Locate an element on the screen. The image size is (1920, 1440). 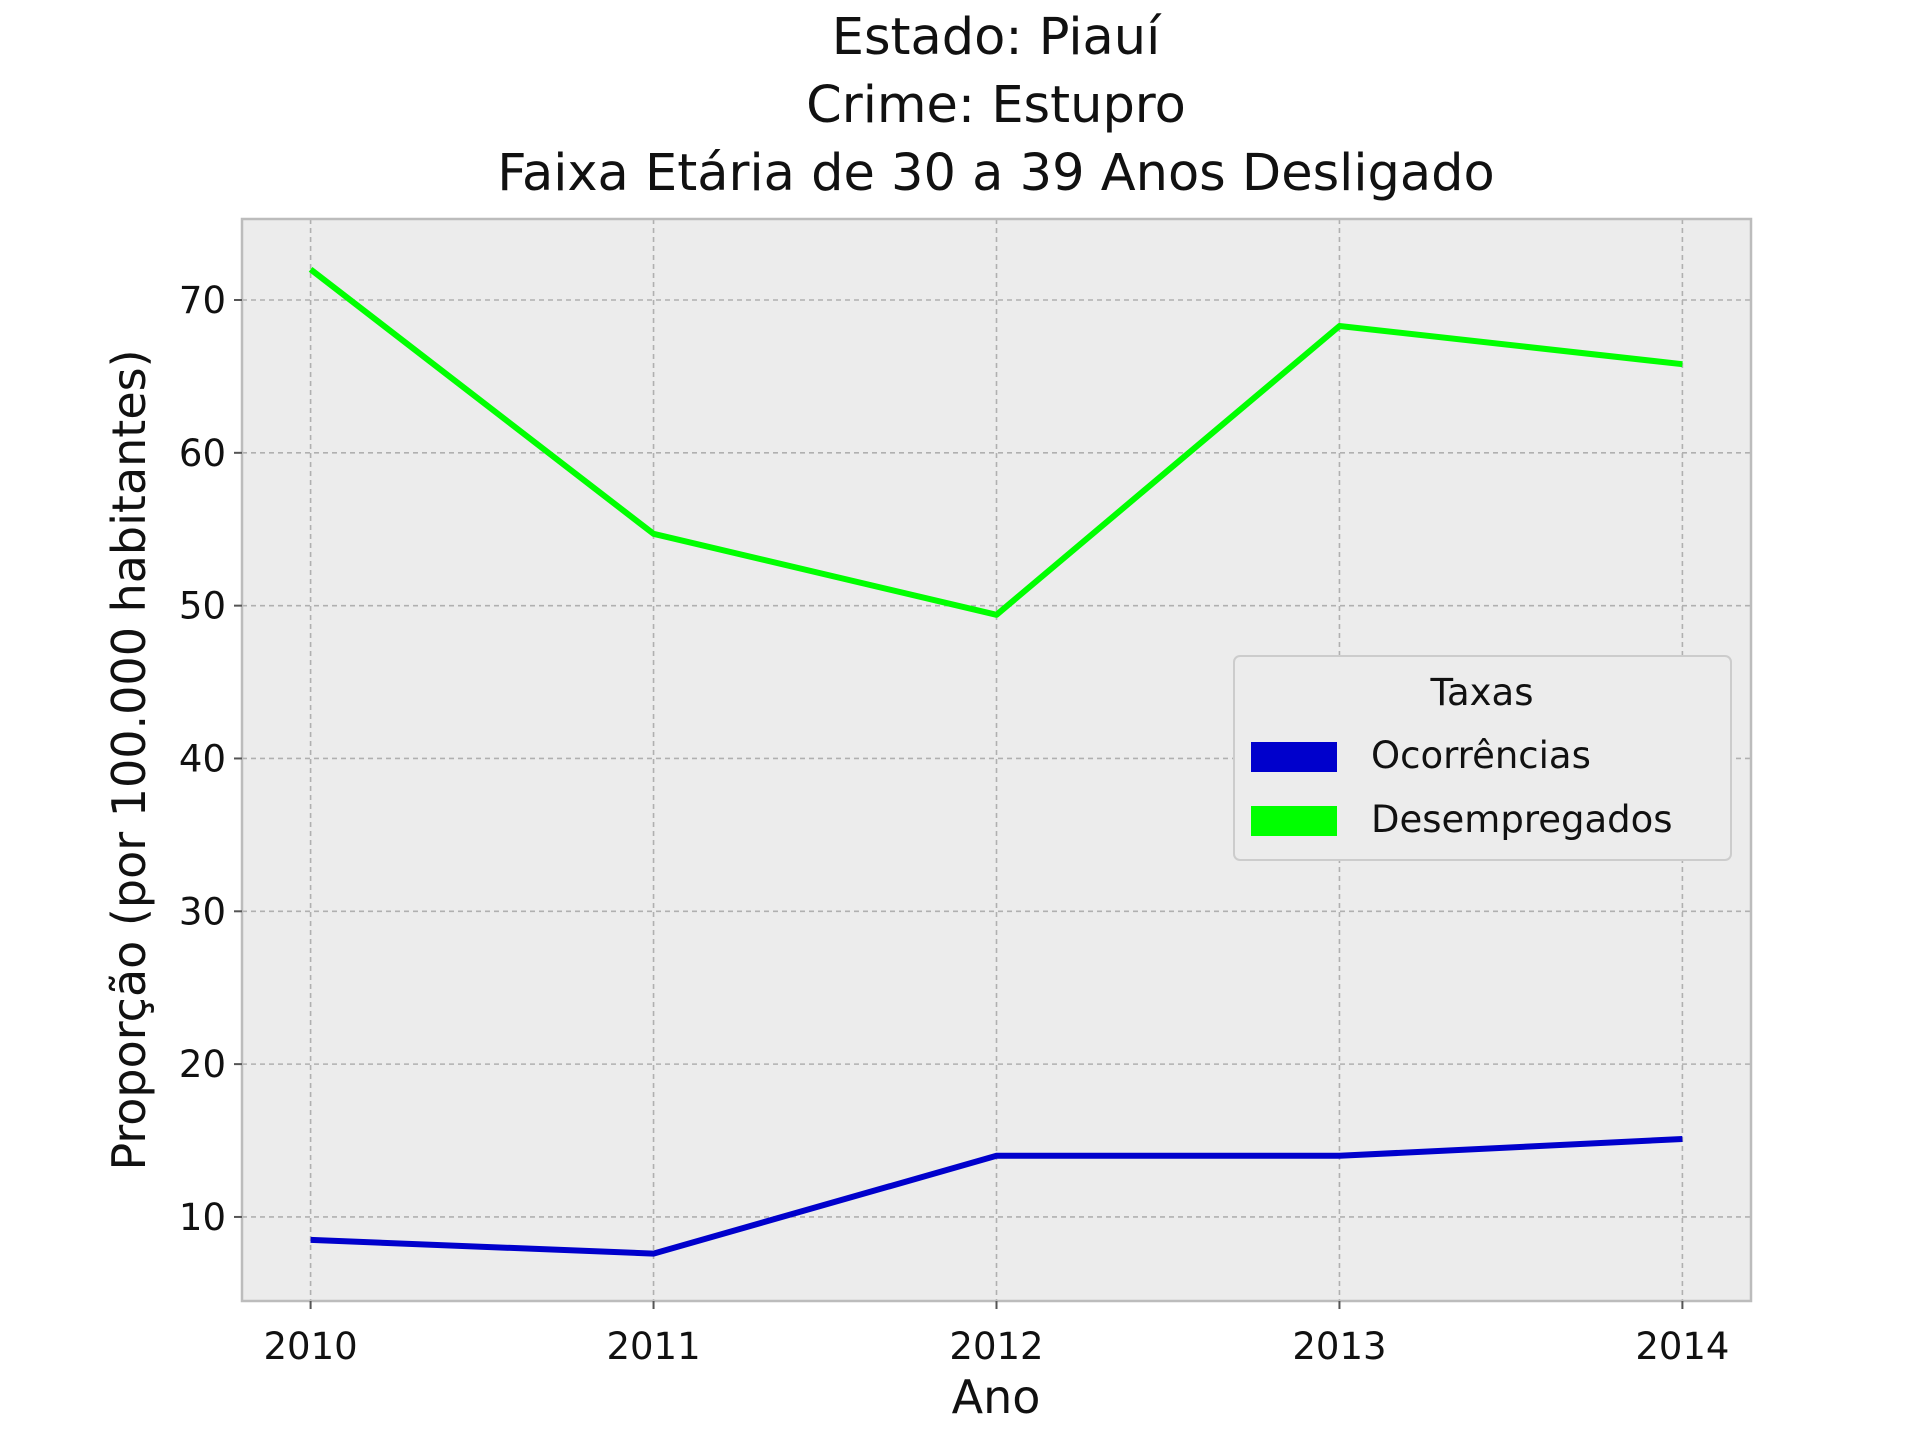
x-tick-label: 2012 is located at coordinates (996, 1346).